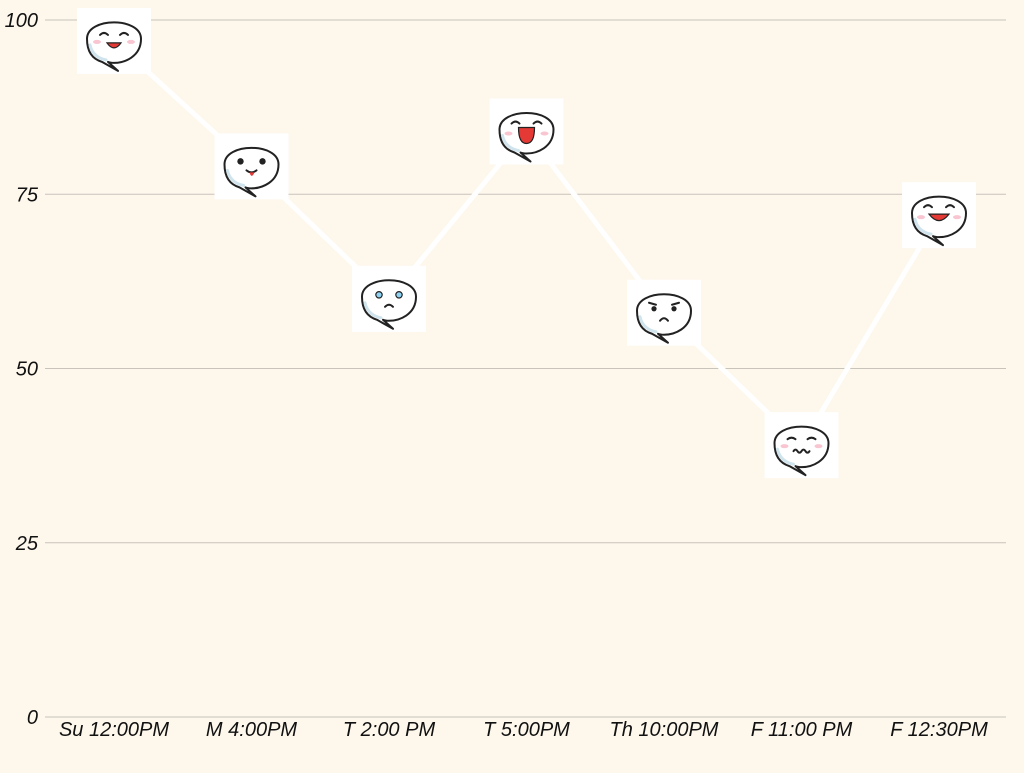 This screenshot has width=1024, height=773. What do you see at coordinates (251, 730) in the screenshot?
I see `x-tick-label: M 4:00PM` at bounding box center [251, 730].